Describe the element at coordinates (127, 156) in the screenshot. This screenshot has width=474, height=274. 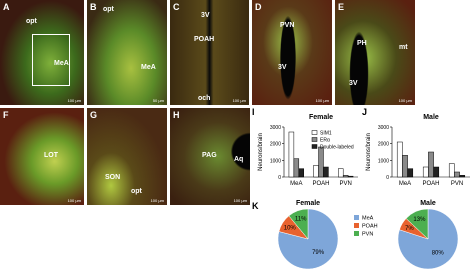
I see `micrograph: G SON opt 100 µm` at that location.